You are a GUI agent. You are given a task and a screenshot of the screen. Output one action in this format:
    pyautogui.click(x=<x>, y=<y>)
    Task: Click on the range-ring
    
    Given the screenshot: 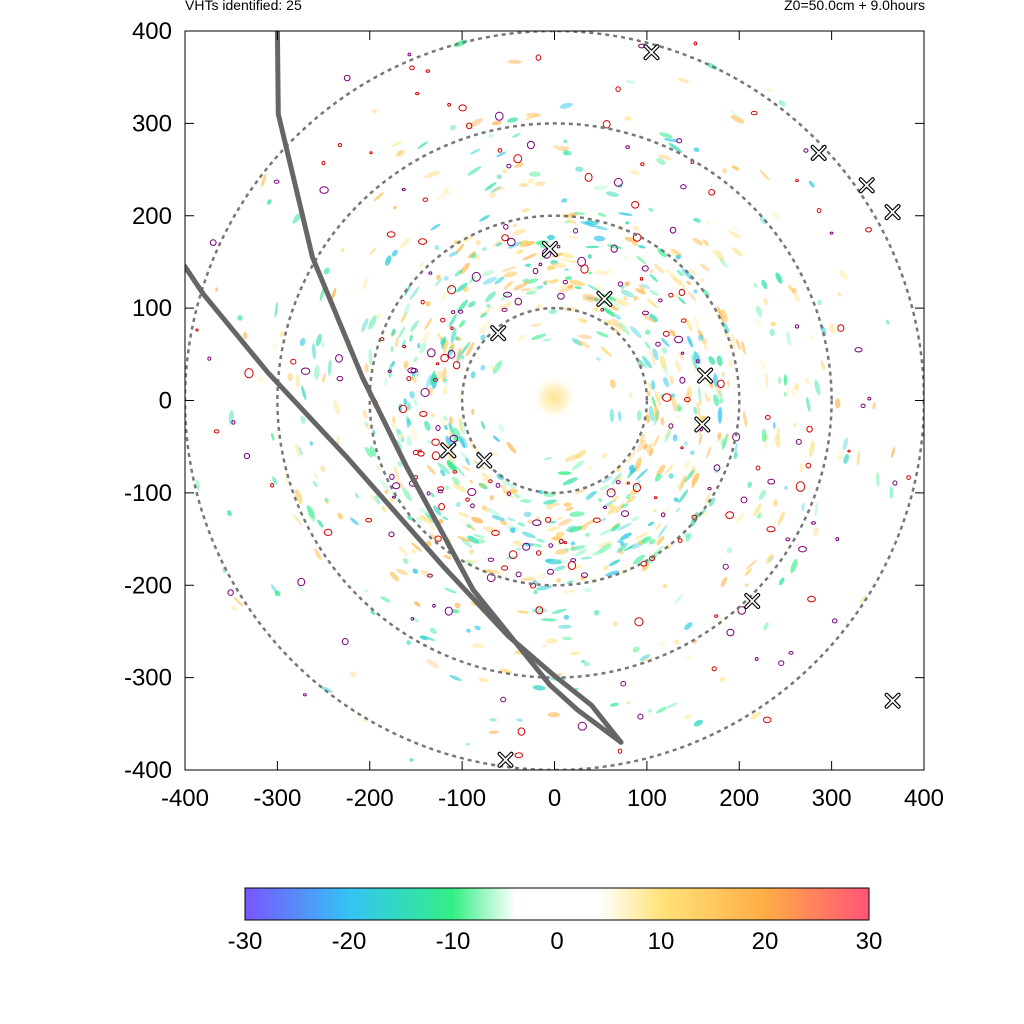 What is the action you would take?
    pyautogui.click(x=554, y=400)
    